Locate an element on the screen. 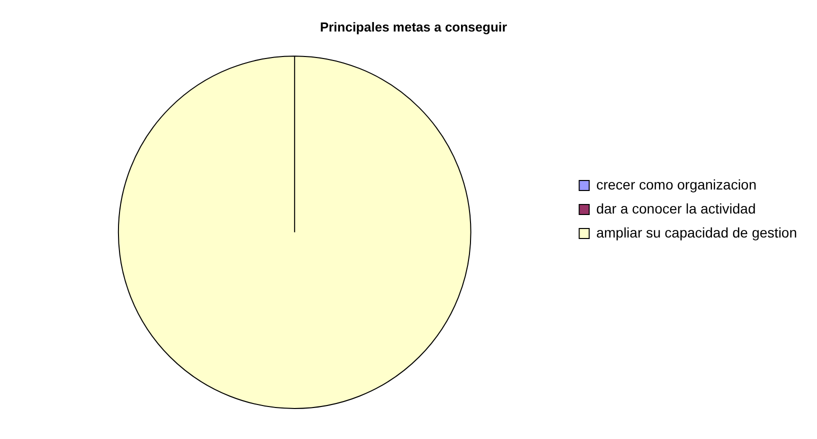  chart-title: Principales metas a conseguir is located at coordinates (414, 26).